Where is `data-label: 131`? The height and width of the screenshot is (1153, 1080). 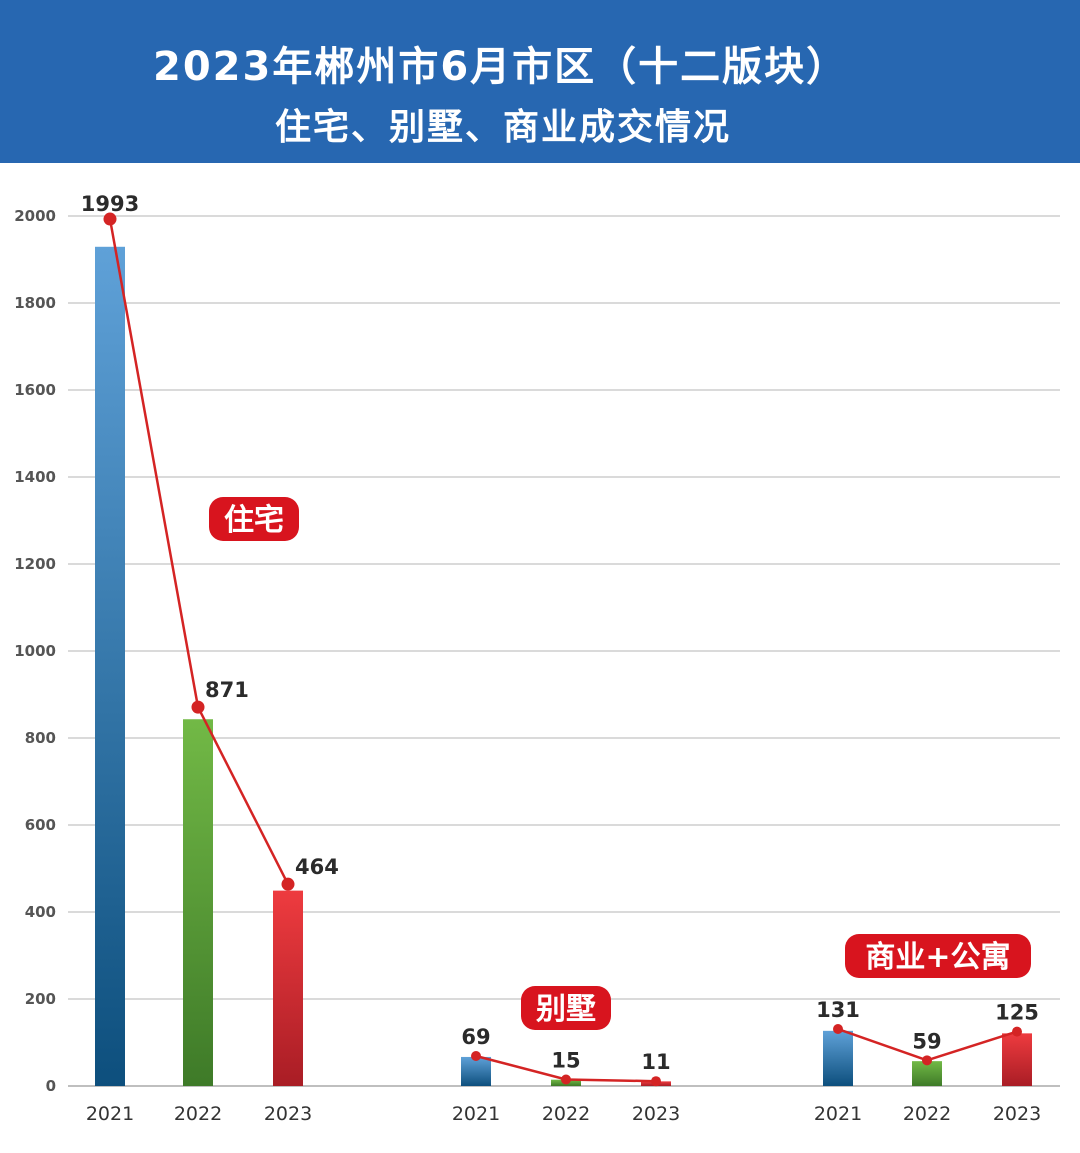
data-label: 131 is located at coordinates (838, 1010).